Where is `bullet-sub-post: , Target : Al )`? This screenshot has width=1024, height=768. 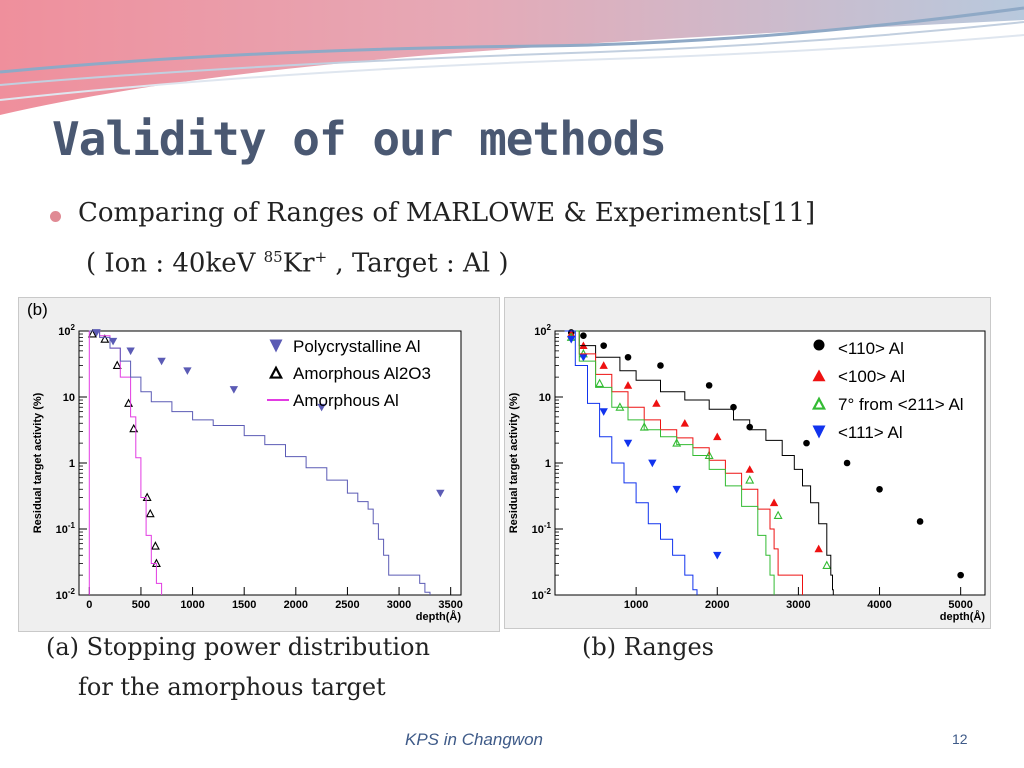 bullet-sub-post: , Target : Al ) is located at coordinates (418, 263).